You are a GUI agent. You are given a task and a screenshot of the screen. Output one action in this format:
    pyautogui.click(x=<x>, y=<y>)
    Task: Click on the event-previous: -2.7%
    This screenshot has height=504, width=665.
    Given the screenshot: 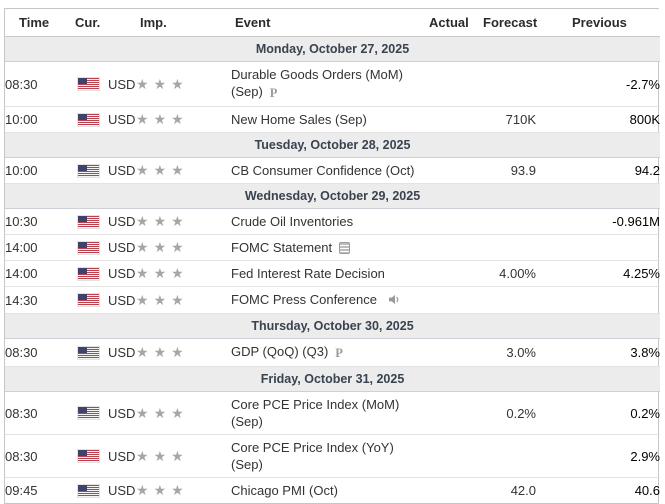 What is the action you would take?
    pyautogui.click(x=598, y=84)
    